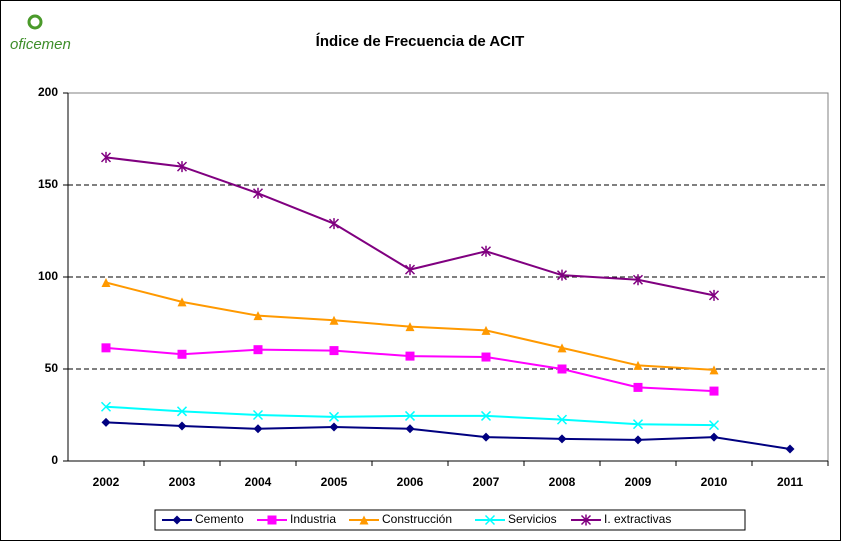 This screenshot has width=841, height=541. What do you see at coordinates (40, 44) in the screenshot?
I see `logo: oficemen` at bounding box center [40, 44].